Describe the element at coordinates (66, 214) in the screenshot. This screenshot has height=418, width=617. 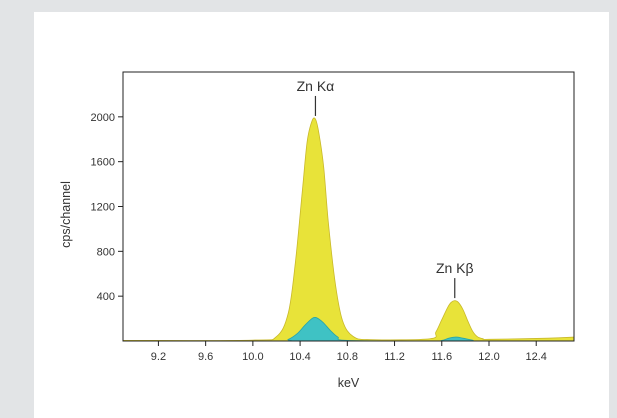
I see `y-axis-title: cps/channel` at that location.